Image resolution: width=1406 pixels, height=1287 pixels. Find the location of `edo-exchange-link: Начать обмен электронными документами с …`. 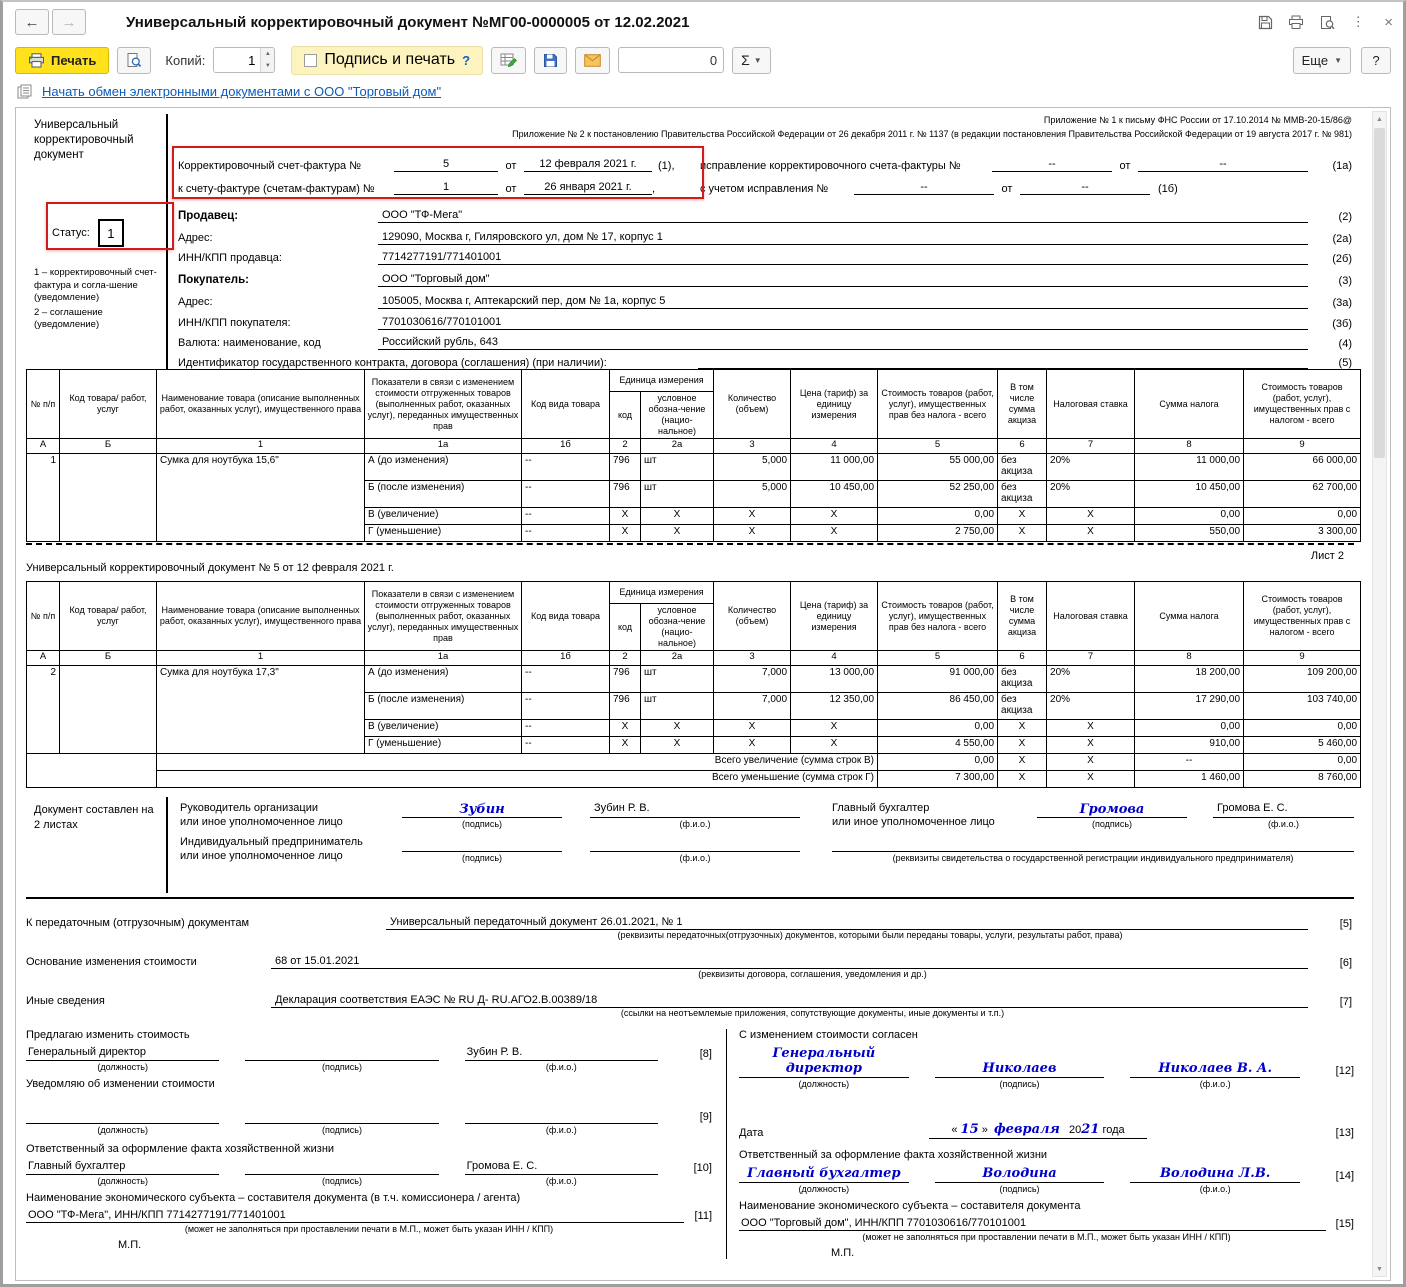

edo-exchange-link: Начать обмен электронными документами с … is located at coordinates (242, 91).